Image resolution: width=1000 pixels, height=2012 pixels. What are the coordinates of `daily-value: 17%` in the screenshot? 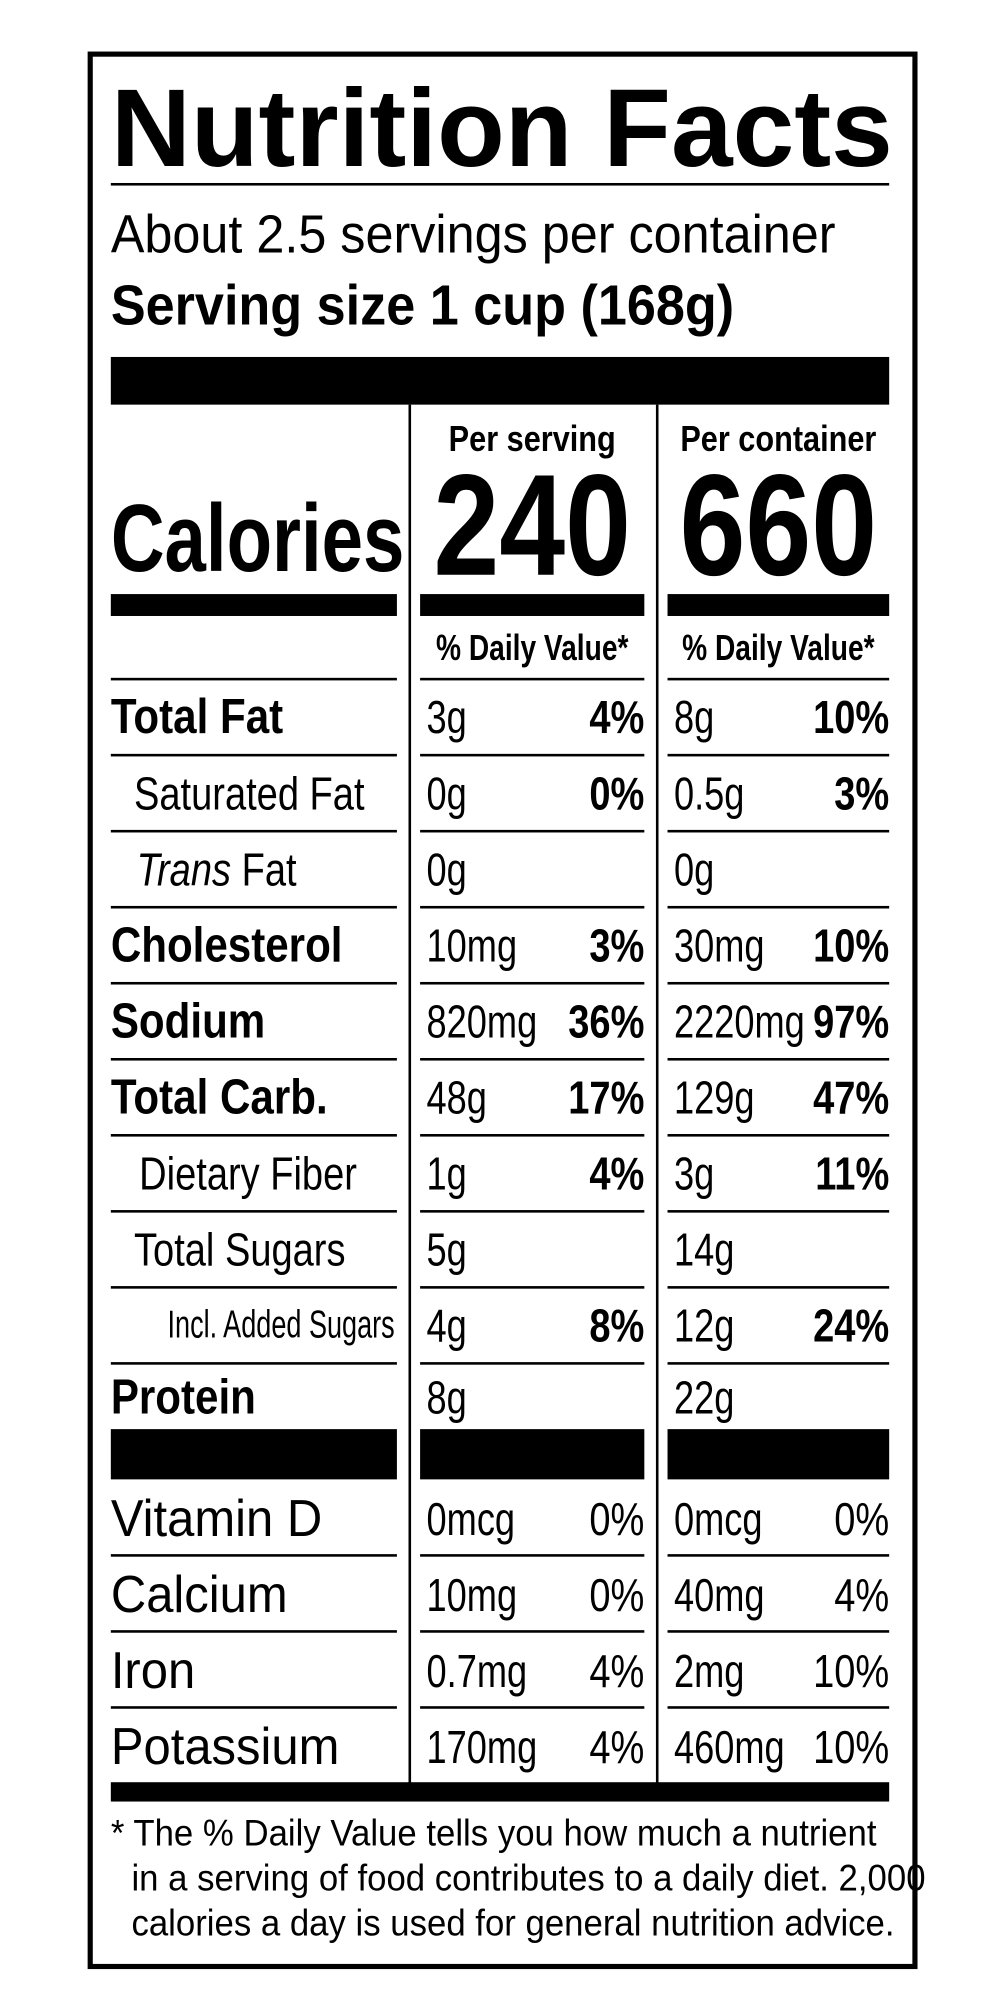 It's located at (606, 1097).